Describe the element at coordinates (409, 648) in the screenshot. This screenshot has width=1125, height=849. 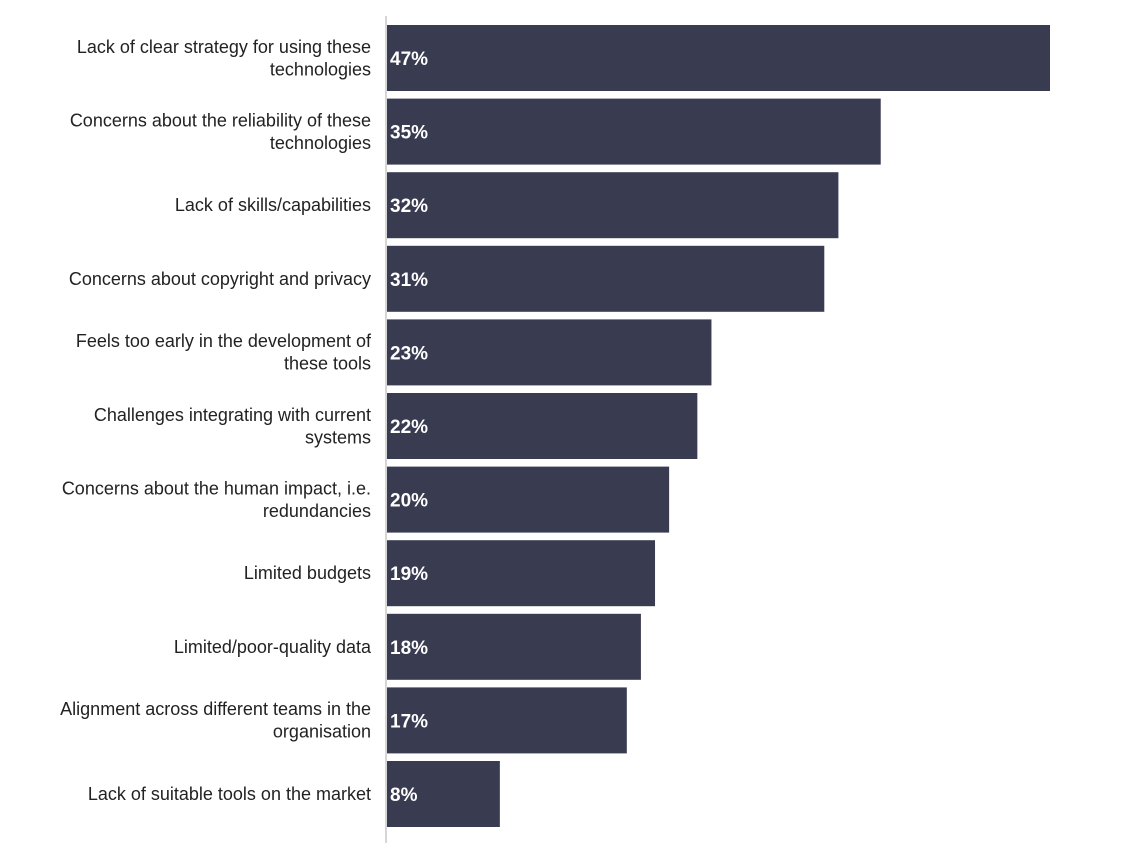
I see `bar-value-label: 18%` at that location.